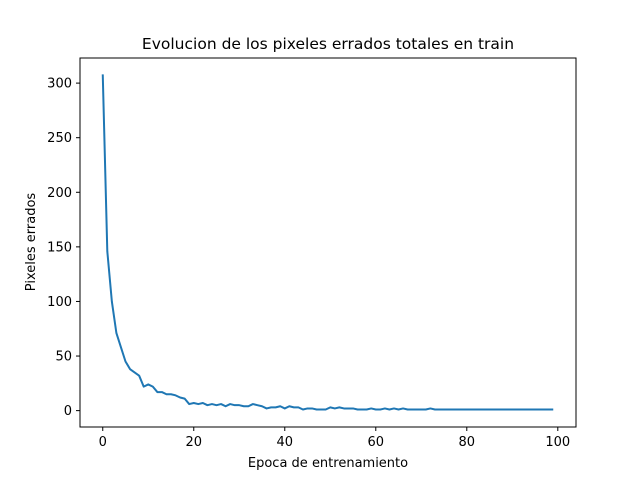 The width and height of the screenshot is (640, 480). I want to click on y-tick-label: 0, so click(68, 411).